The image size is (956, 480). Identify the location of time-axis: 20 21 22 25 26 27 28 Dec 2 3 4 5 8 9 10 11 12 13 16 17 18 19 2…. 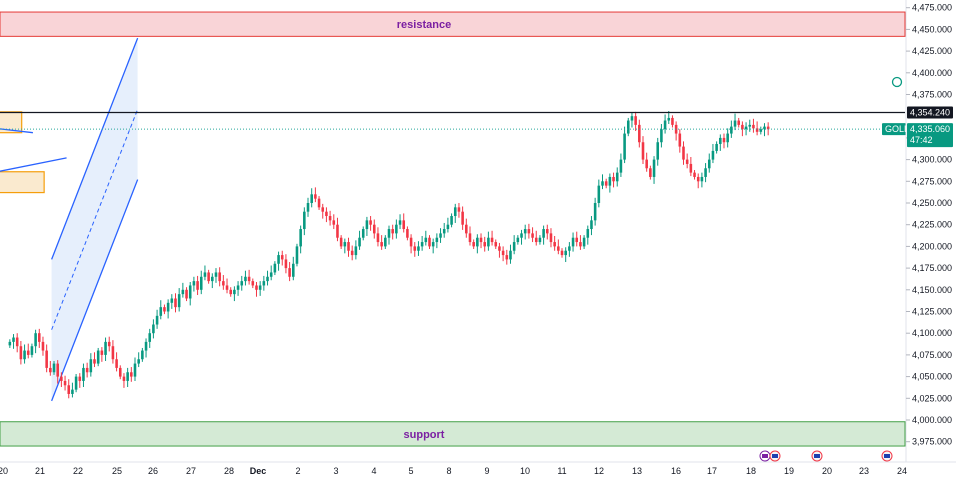
(478, 470).